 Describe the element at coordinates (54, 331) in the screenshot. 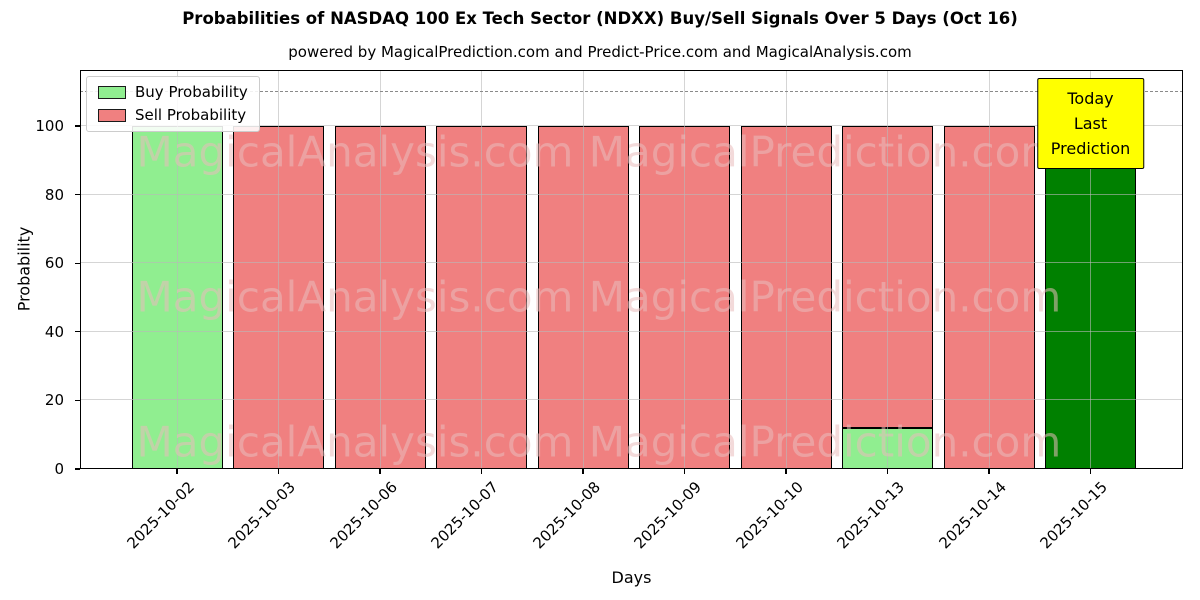

I see `y-tick-label: 40` at that location.